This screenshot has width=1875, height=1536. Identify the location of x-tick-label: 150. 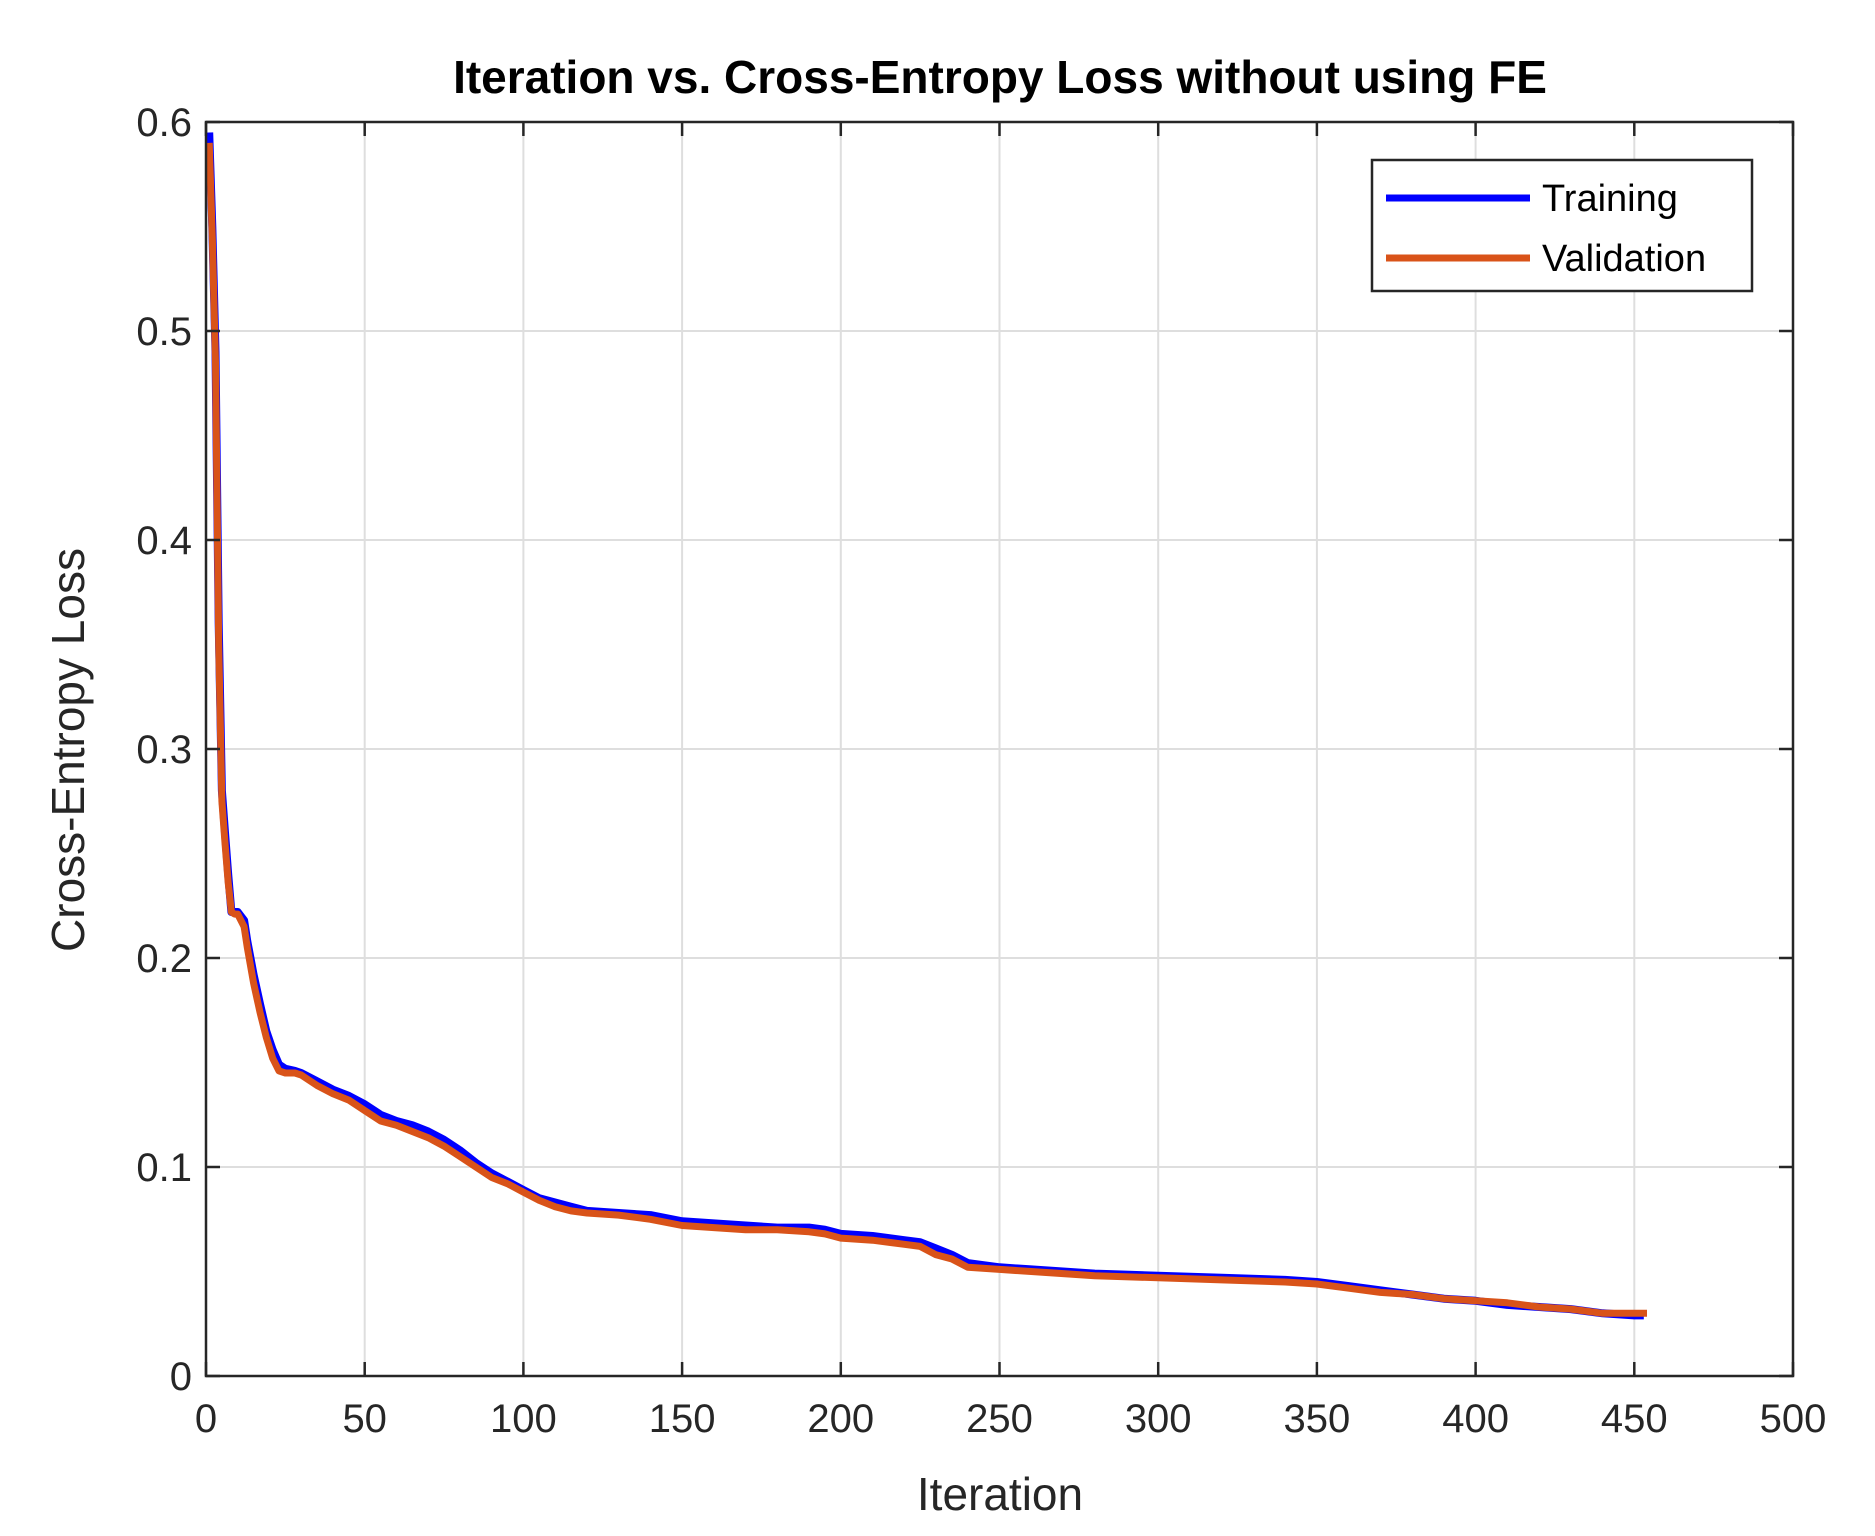
(682, 1419).